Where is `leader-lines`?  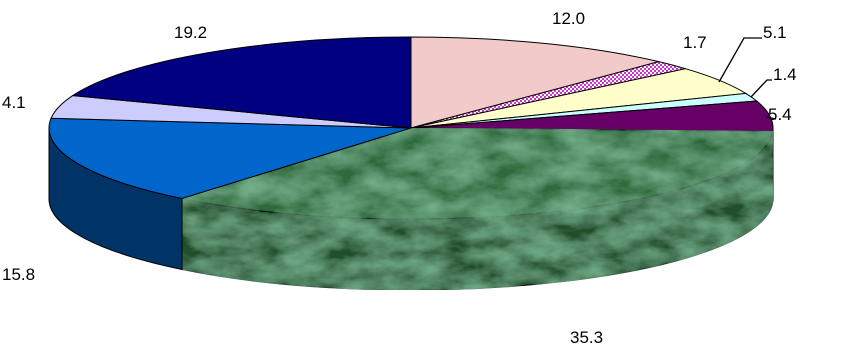 leader-lines is located at coordinates (747, 78).